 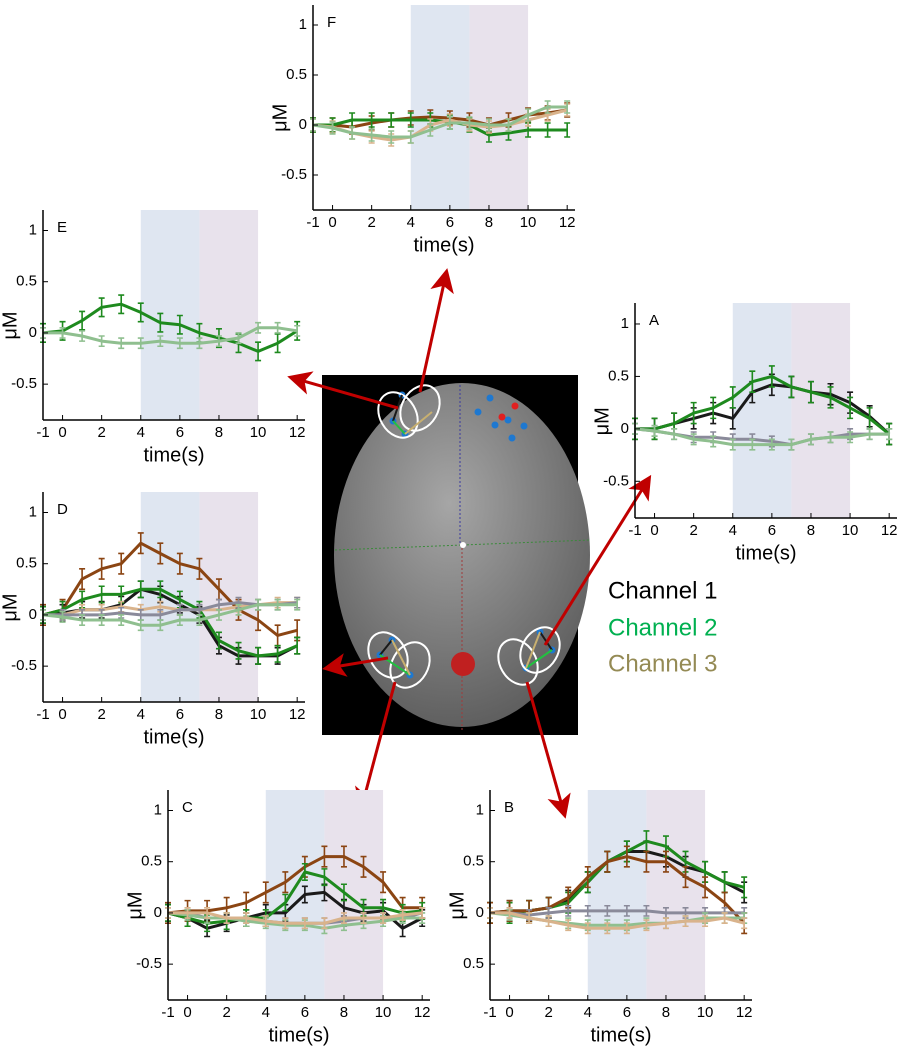 What do you see at coordinates (464, 536) in the screenshot?
I see `channel-rings` at bounding box center [464, 536].